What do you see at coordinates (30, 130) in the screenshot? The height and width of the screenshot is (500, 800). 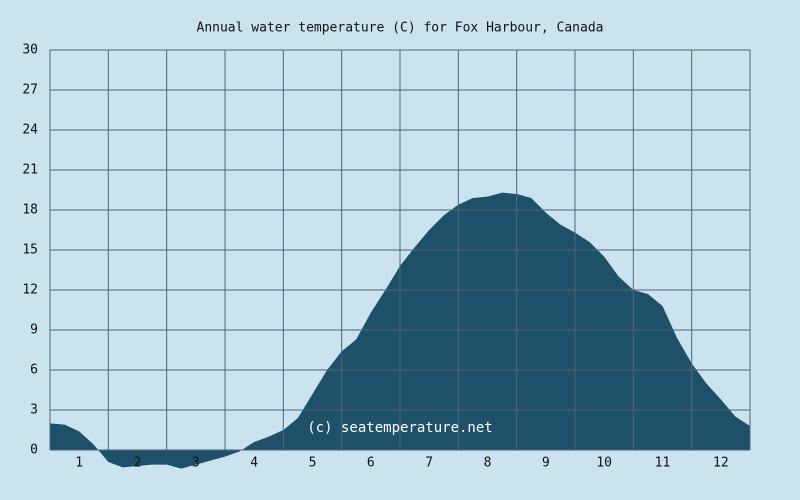 I see `y-tick-label: 24` at bounding box center [30, 130].